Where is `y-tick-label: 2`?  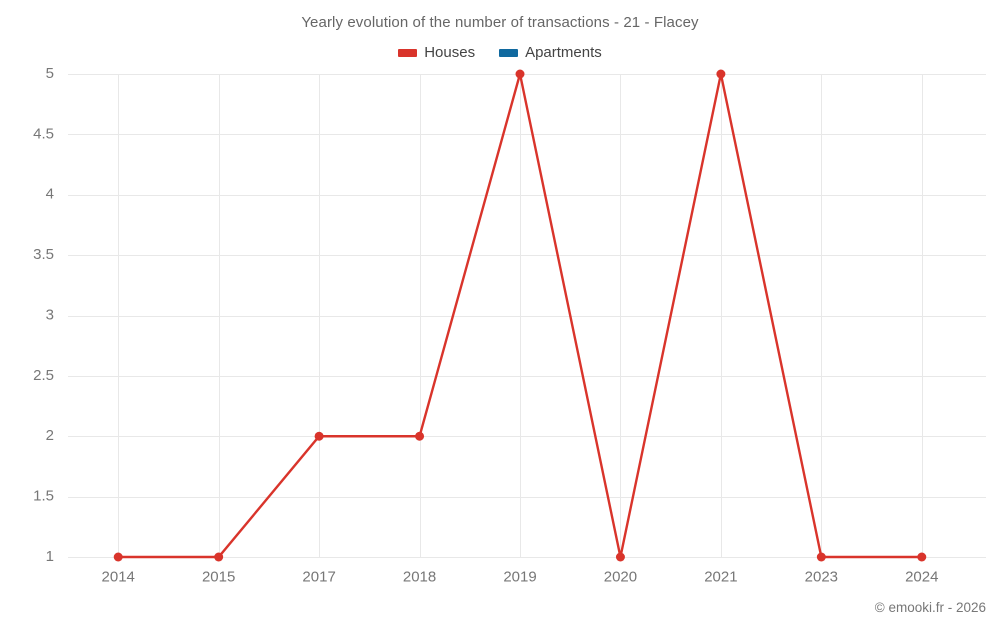
y-tick-label: 2 is located at coordinates (50, 435).